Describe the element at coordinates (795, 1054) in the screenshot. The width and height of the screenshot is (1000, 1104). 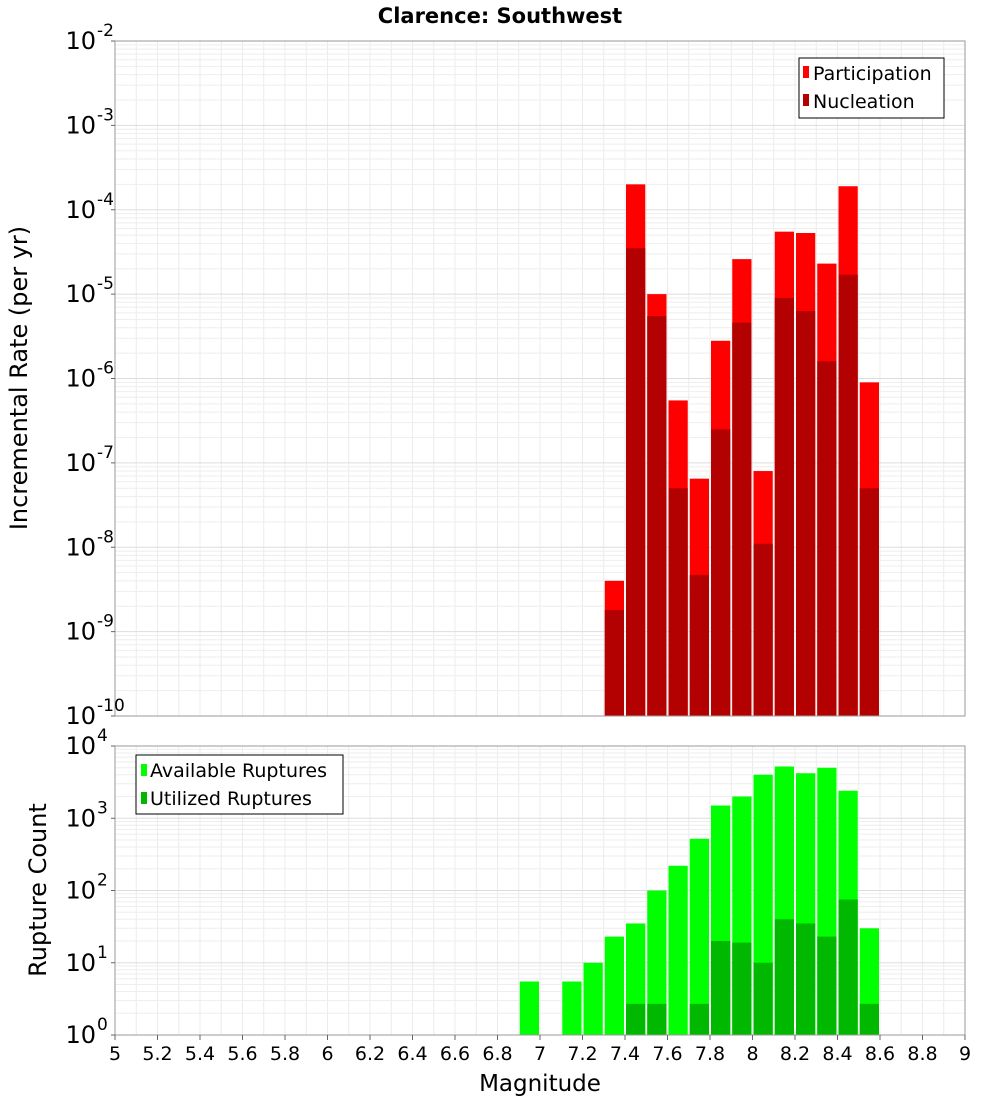
I see `x-tick-label: 8.2` at that location.